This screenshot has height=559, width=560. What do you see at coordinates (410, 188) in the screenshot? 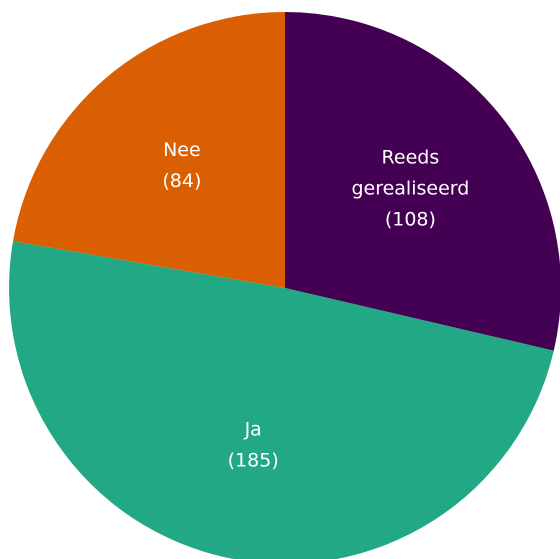
I see `pie-slice-0-label: gerealiseerd` at bounding box center [410, 188].